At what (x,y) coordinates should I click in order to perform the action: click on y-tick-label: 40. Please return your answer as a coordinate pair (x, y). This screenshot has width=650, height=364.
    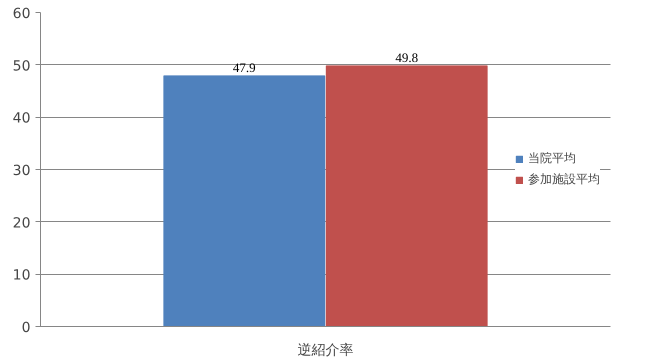
    Looking at the image, I should click on (21, 118).